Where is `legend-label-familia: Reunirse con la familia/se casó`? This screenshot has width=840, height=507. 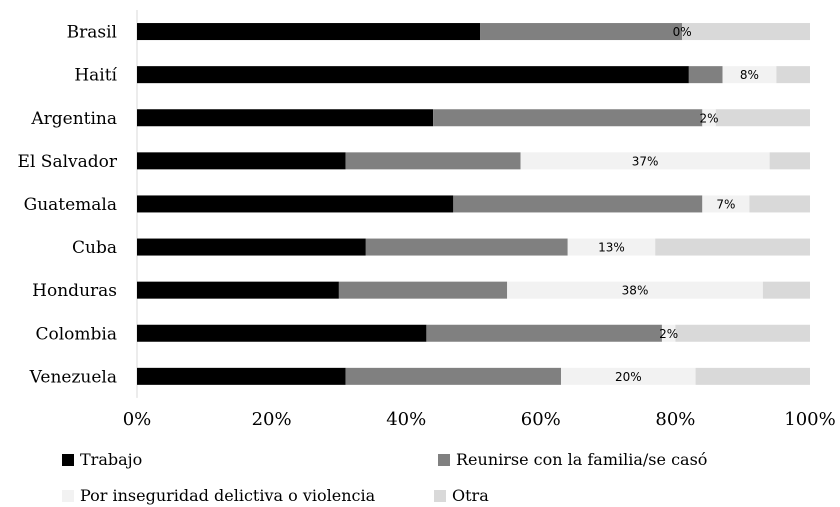
legend-label-familia: Reunirse con la familia/se casó is located at coordinates (582, 459).